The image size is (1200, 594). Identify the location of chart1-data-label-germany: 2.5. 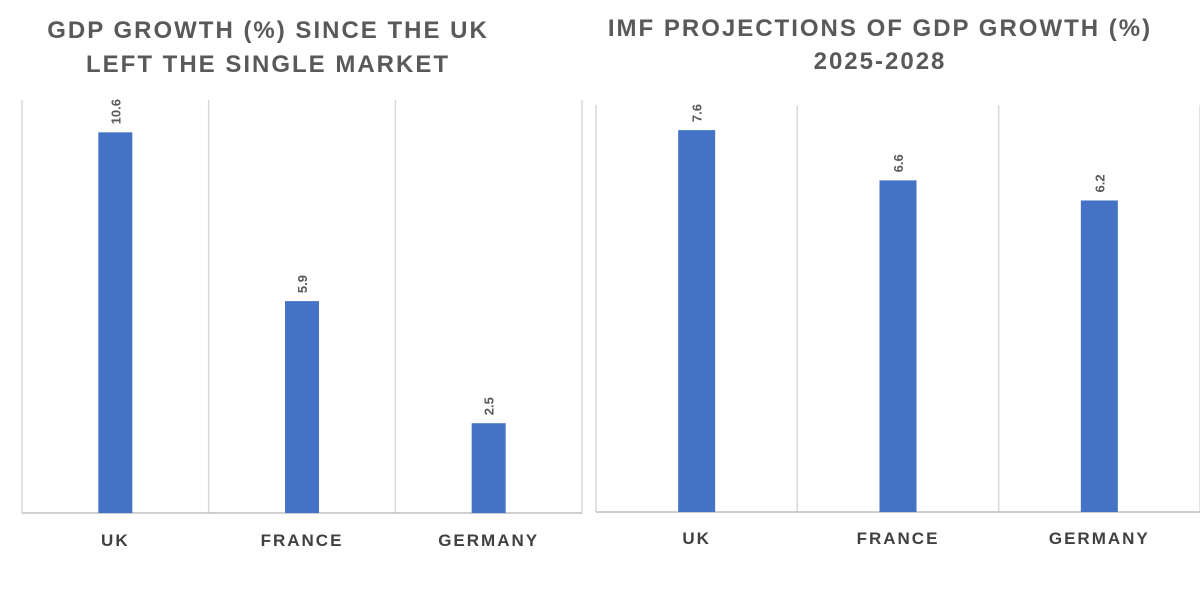
(489, 406).